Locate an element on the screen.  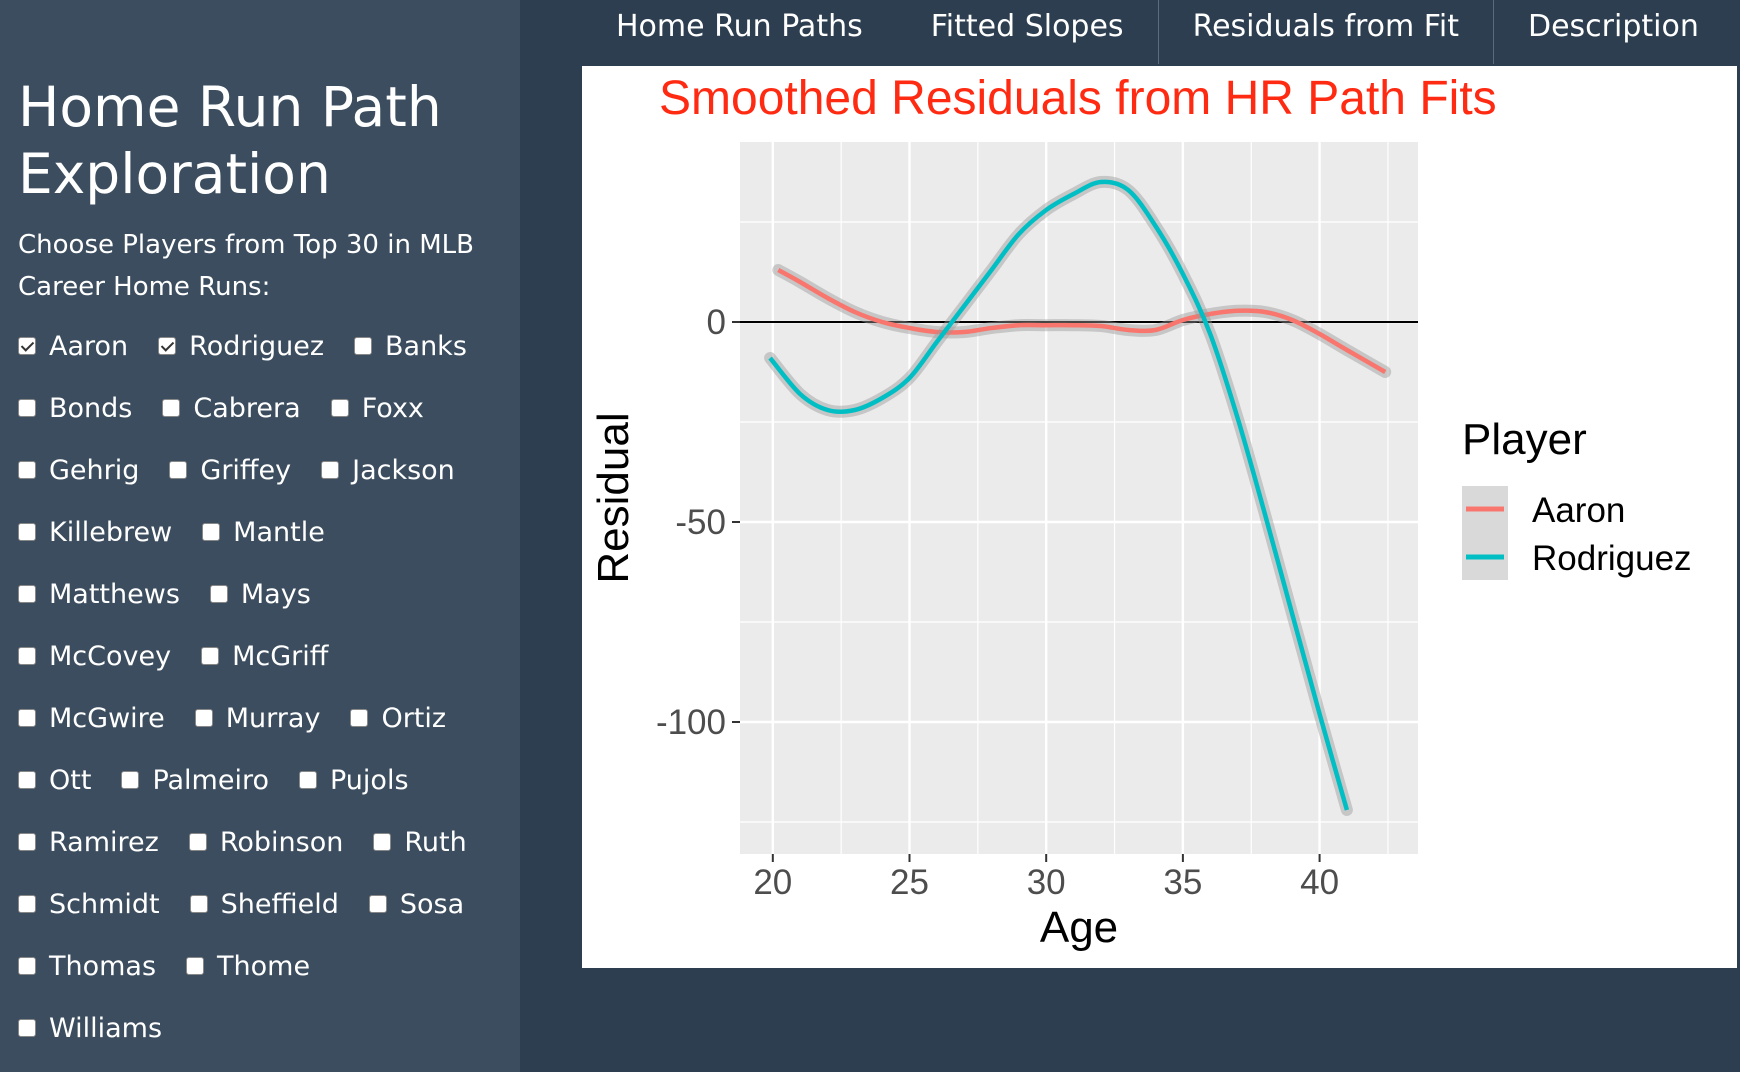
tab-description: Description is located at coordinates (1612, 32).